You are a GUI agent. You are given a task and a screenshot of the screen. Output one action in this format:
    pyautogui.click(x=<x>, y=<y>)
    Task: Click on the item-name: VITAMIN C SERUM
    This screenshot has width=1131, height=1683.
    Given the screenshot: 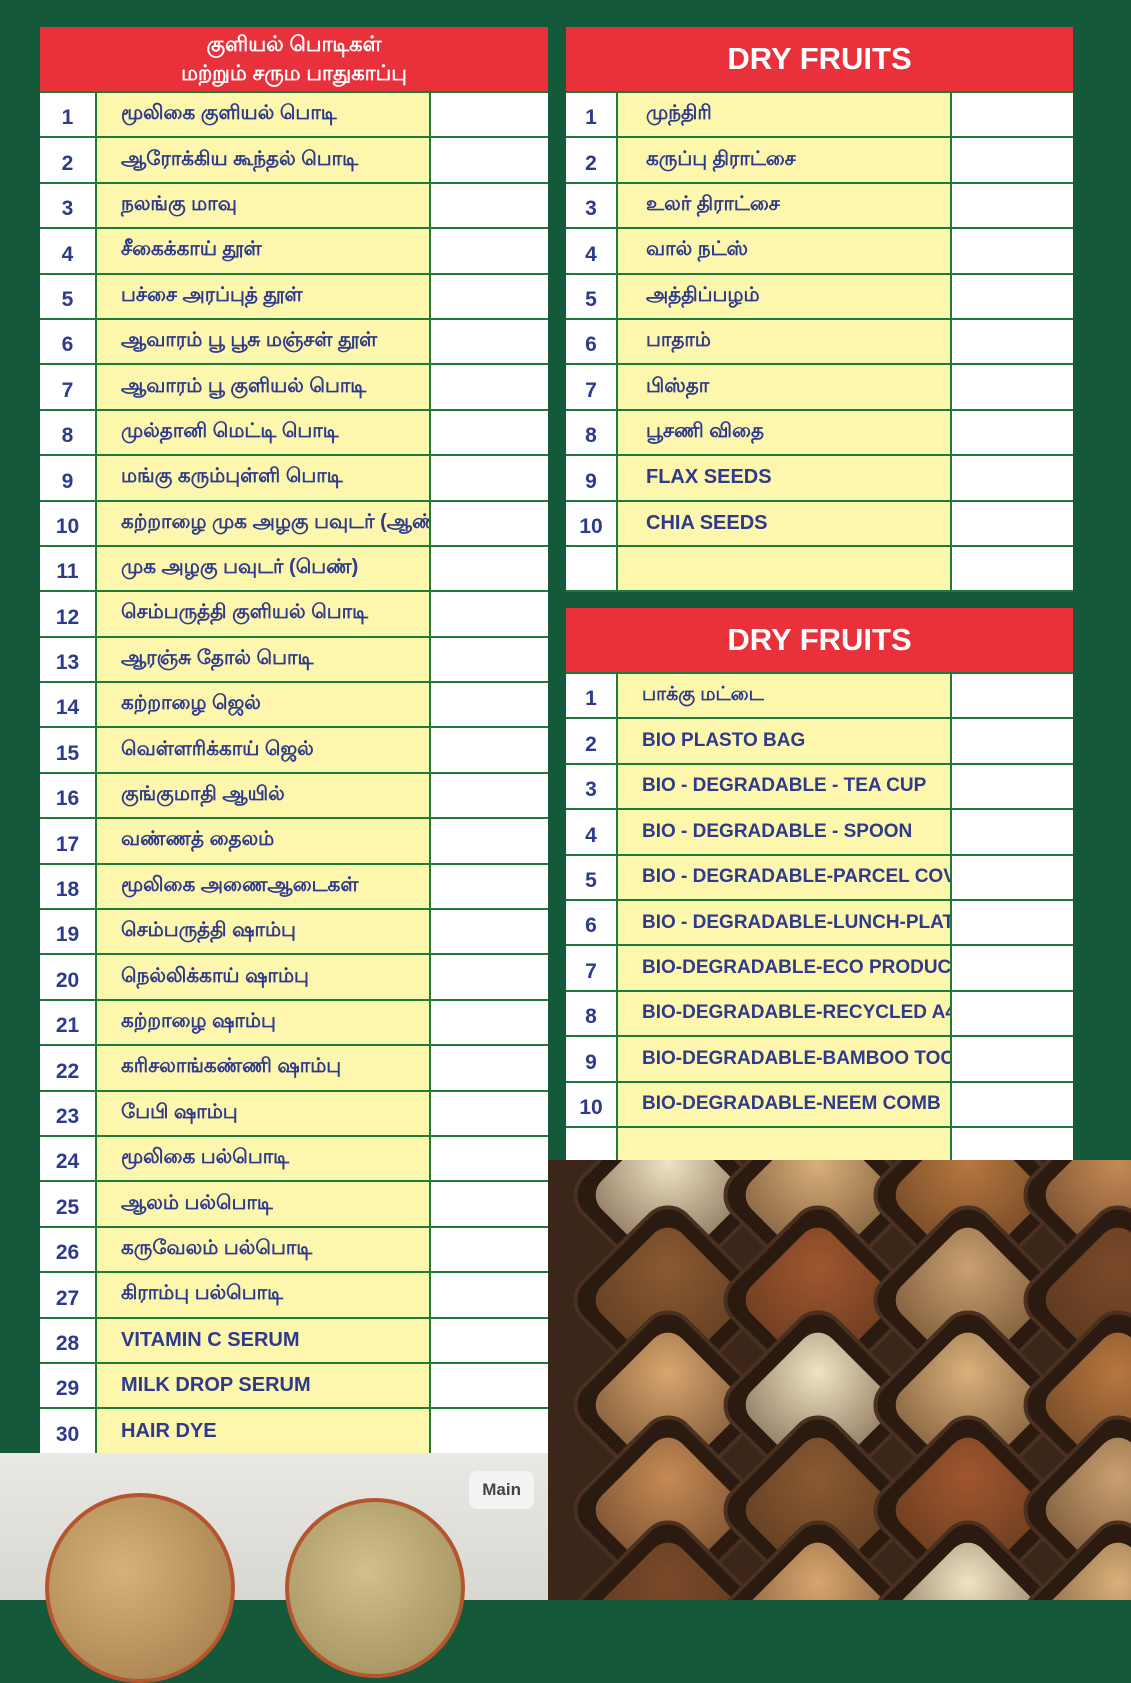 What is the action you would take?
    pyautogui.click(x=264, y=1340)
    